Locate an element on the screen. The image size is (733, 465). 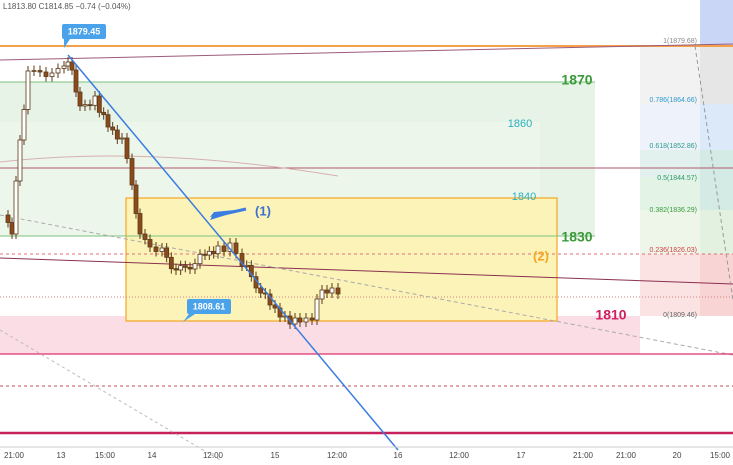
level-label: 1840 is located at coordinates (524, 197).